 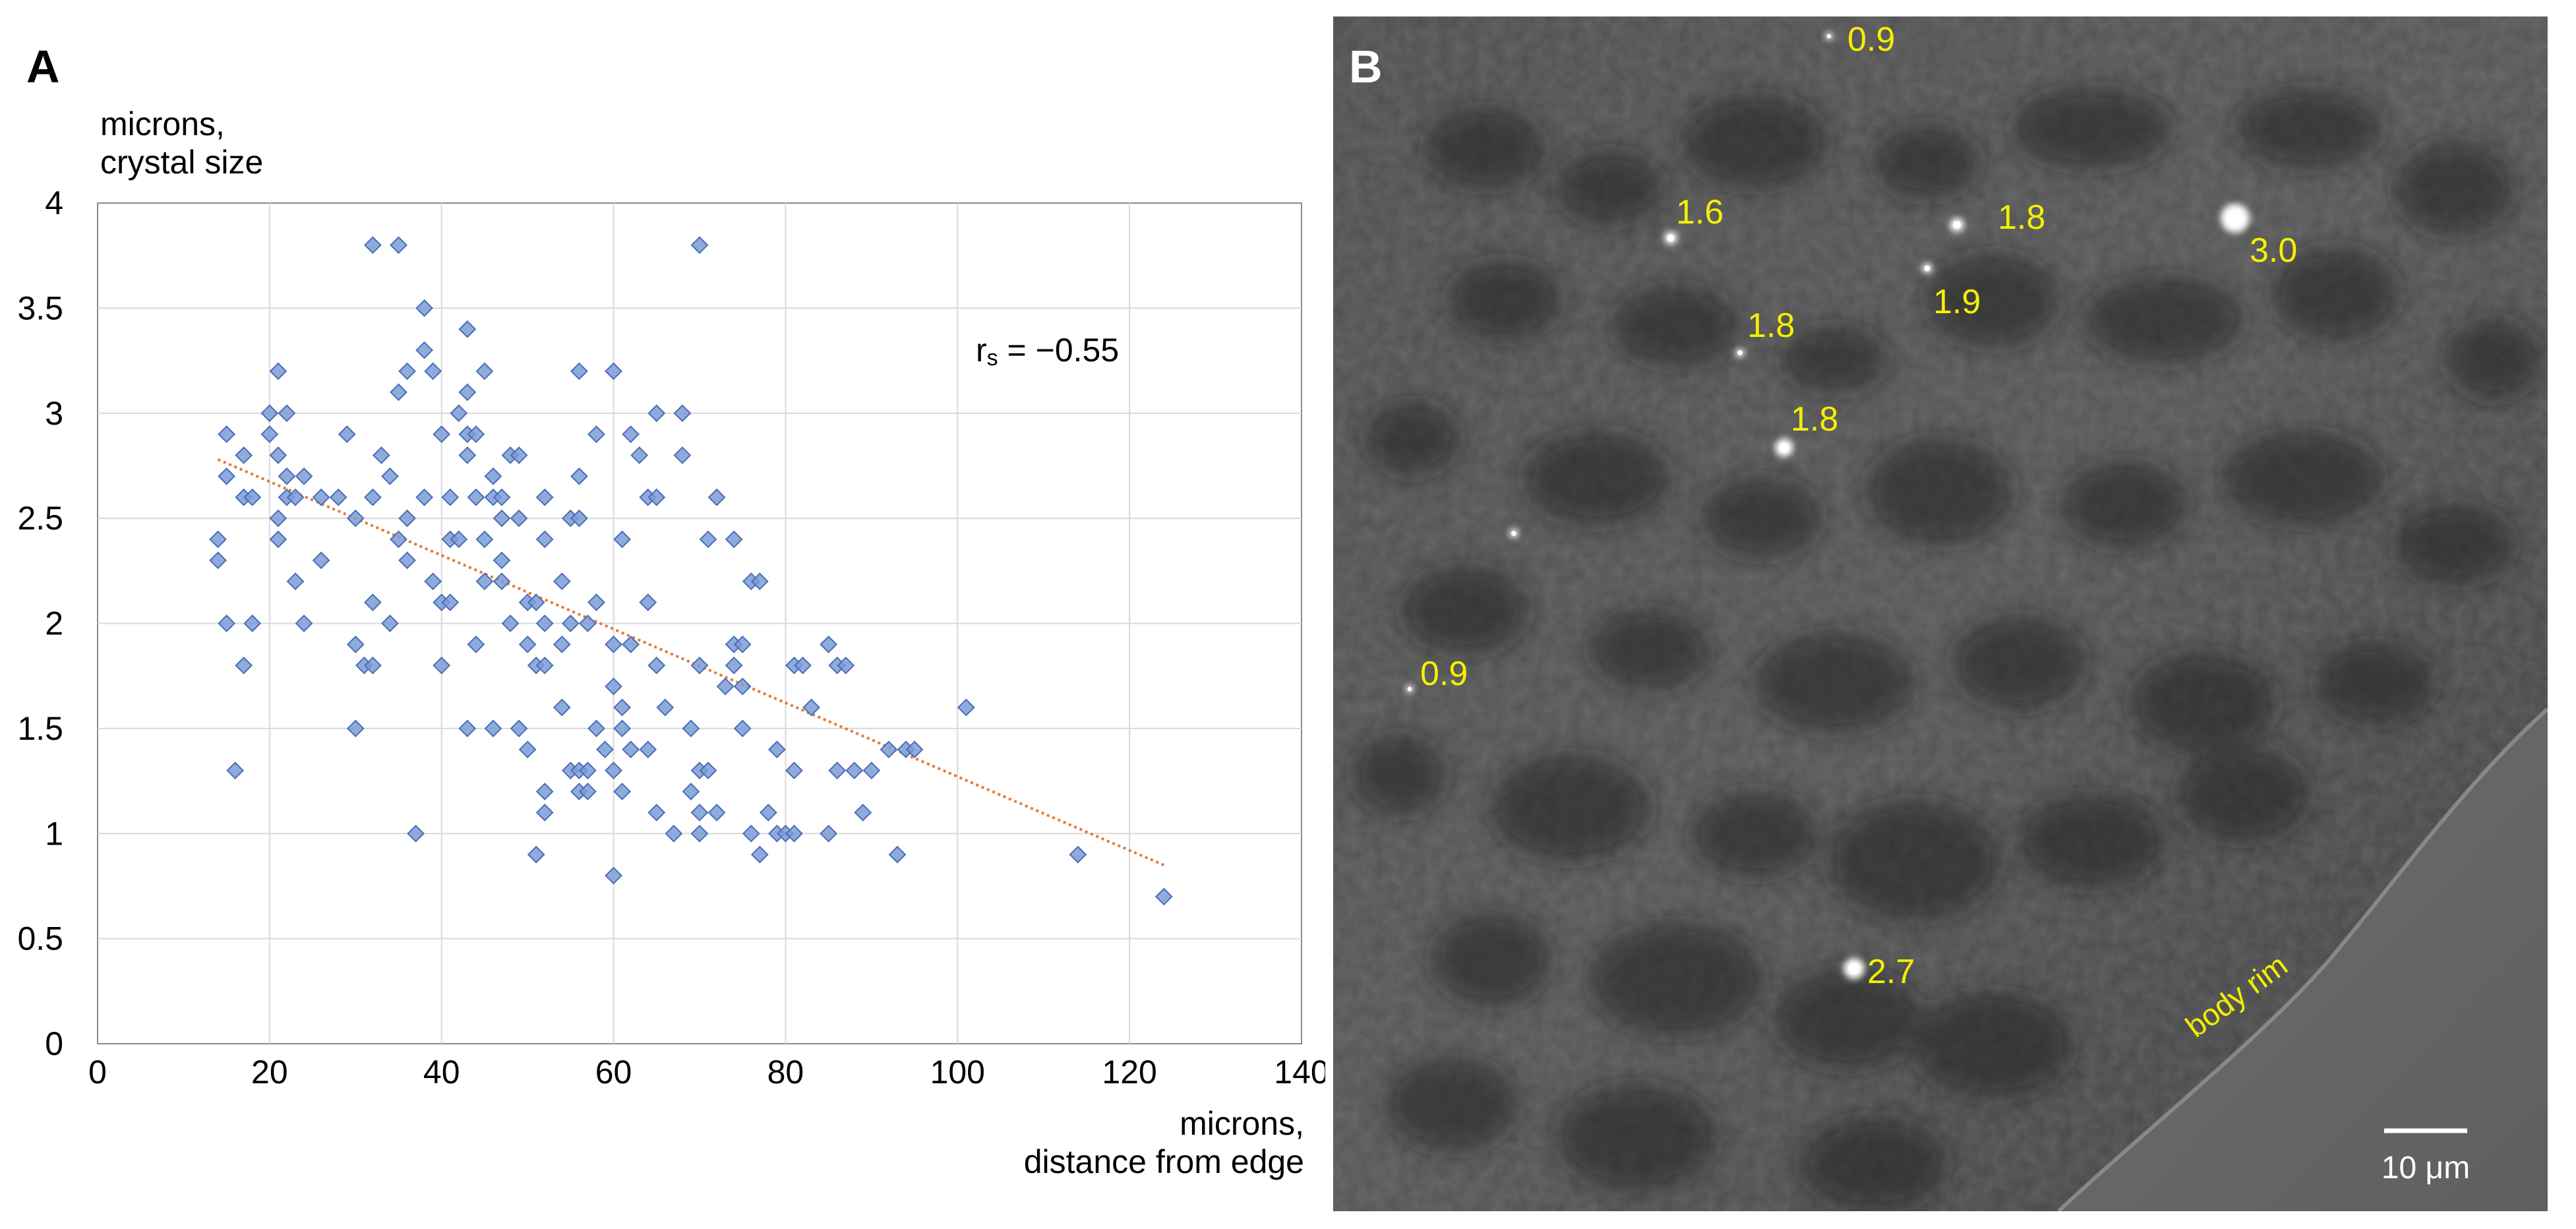 What do you see at coordinates (1129, 1072) in the screenshot?
I see `x-tick-label: 120` at bounding box center [1129, 1072].